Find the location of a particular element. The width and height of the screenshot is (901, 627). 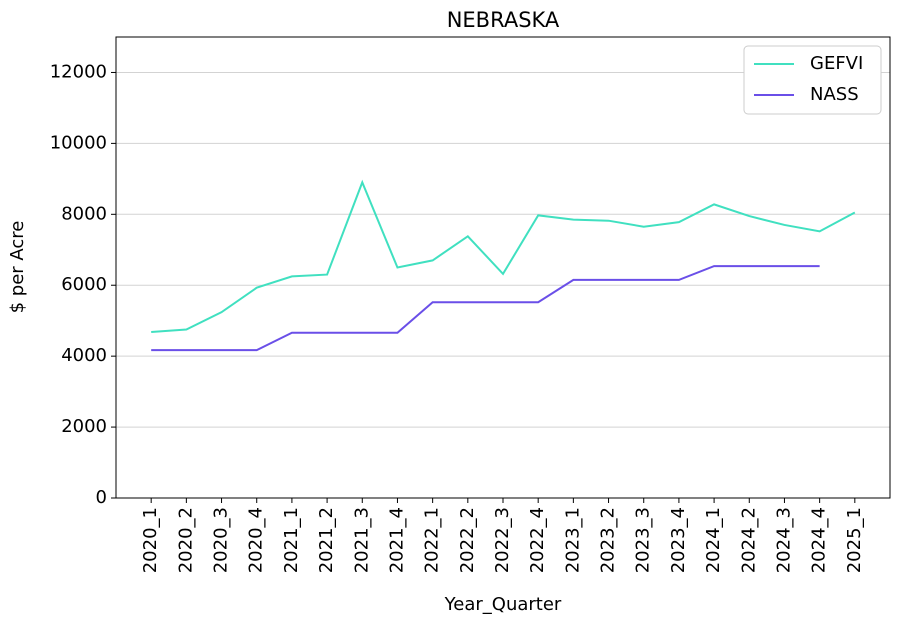

y-tick-label: 4000 is located at coordinates (84, 355).